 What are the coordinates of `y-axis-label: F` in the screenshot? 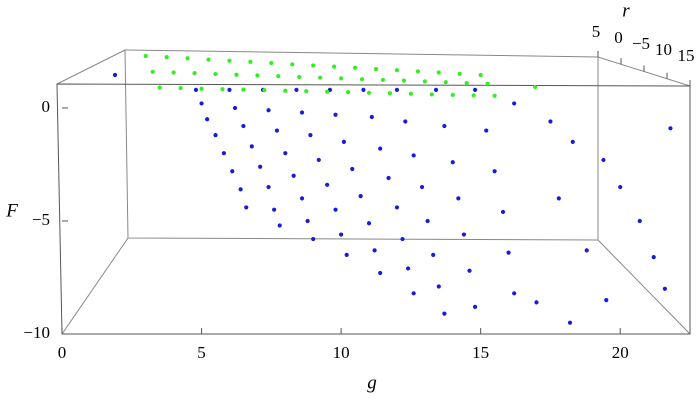 It's located at (11, 210).